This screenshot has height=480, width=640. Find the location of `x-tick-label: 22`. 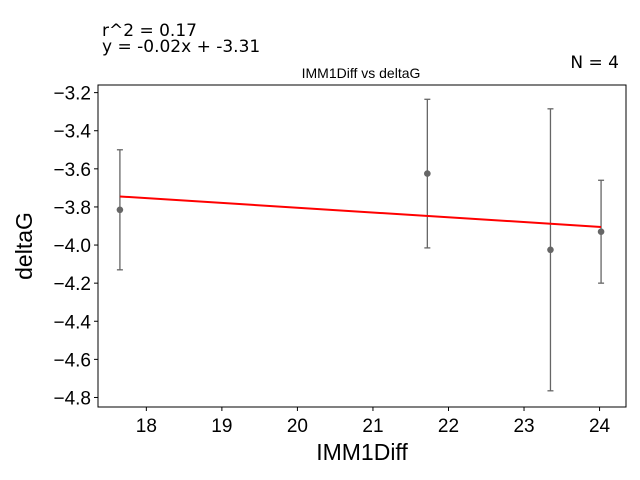

x-tick-label: 22 is located at coordinates (448, 426).